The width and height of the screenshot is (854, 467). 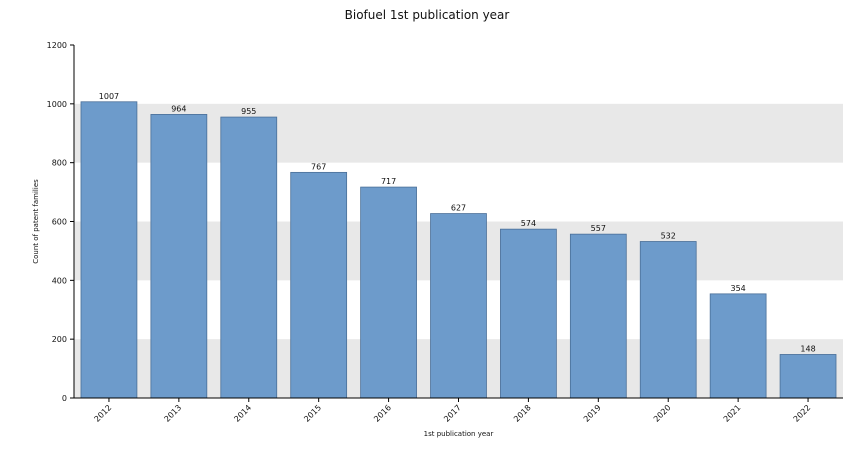 What do you see at coordinates (802, 413) in the screenshot?
I see `x-tick-label: 2022` at bounding box center [802, 413].